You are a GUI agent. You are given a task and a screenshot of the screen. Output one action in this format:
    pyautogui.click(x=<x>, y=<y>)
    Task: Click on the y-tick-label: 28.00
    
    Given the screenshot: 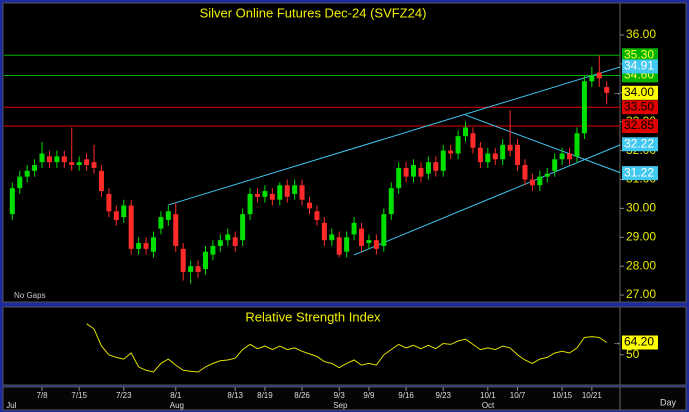 What is the action you would take?
    pyautogui.click(x=641, y=265)
    